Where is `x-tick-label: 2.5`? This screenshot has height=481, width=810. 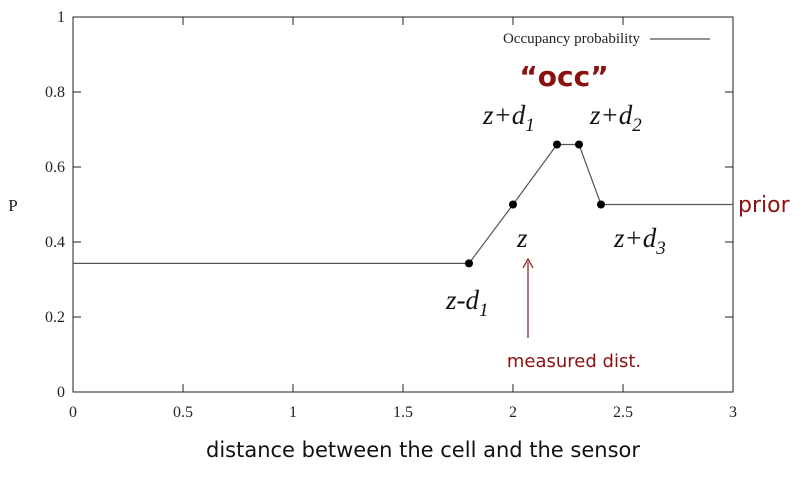
x-tick-label: 2.5 is located at coordinates (623, 412).